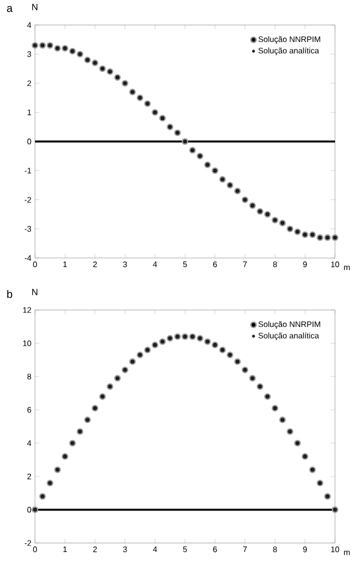  Describe the element at coordinates (10, 9) in the screenshot. I see `chart-title: a` at that location.